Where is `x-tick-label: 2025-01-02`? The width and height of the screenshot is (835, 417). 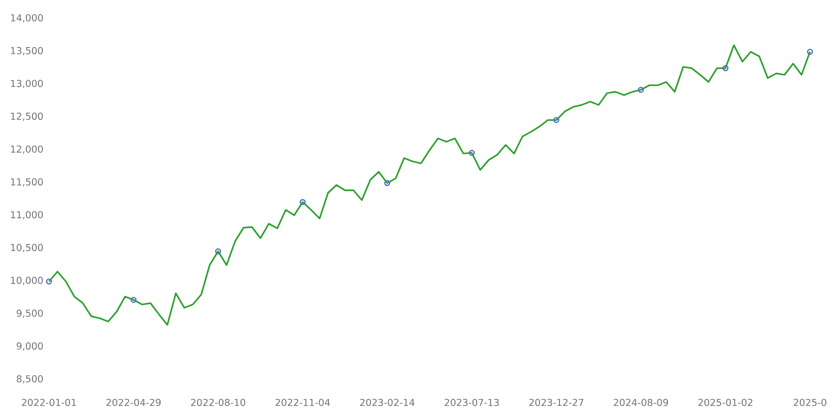
x-tick-label: 2025-01-02 is located at coordinates (725, 402).